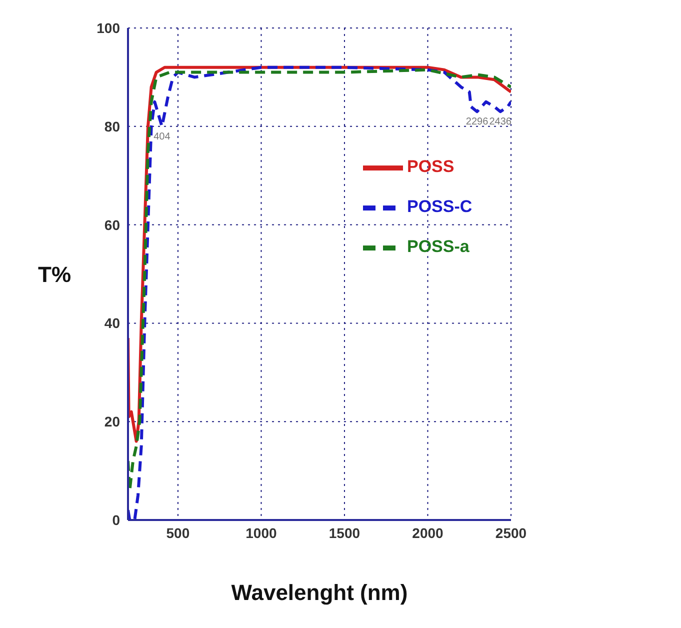 The image size is (681, 628). Describe the element at coordinates (477, 122) in the screenshot. I see `annotation: 2296` at that location.